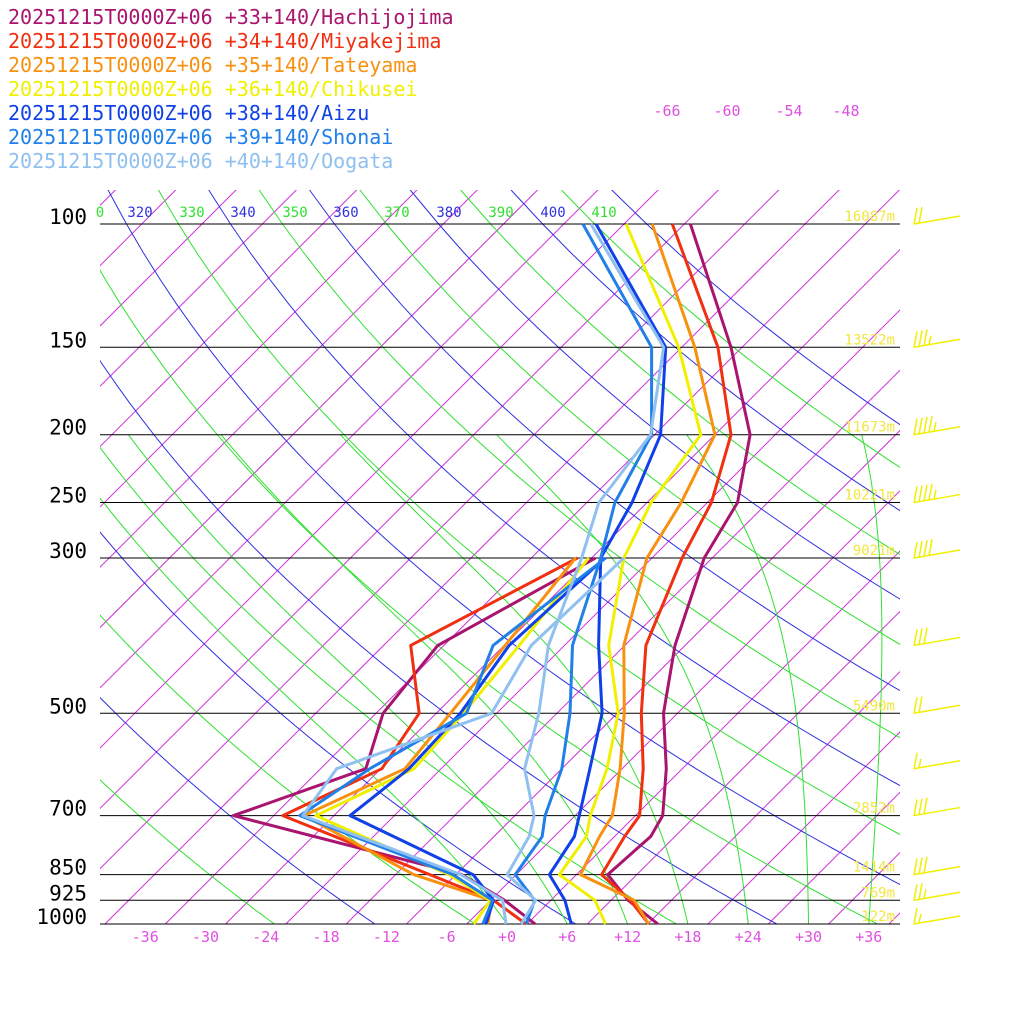  I want to click on theta-label: 410, so click(603, 213).